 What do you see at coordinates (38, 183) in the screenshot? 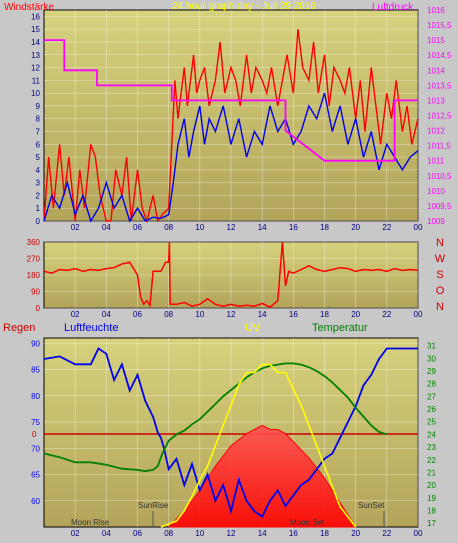
I see `y-left-tick-label: 3` at bounding box center [38, 183].